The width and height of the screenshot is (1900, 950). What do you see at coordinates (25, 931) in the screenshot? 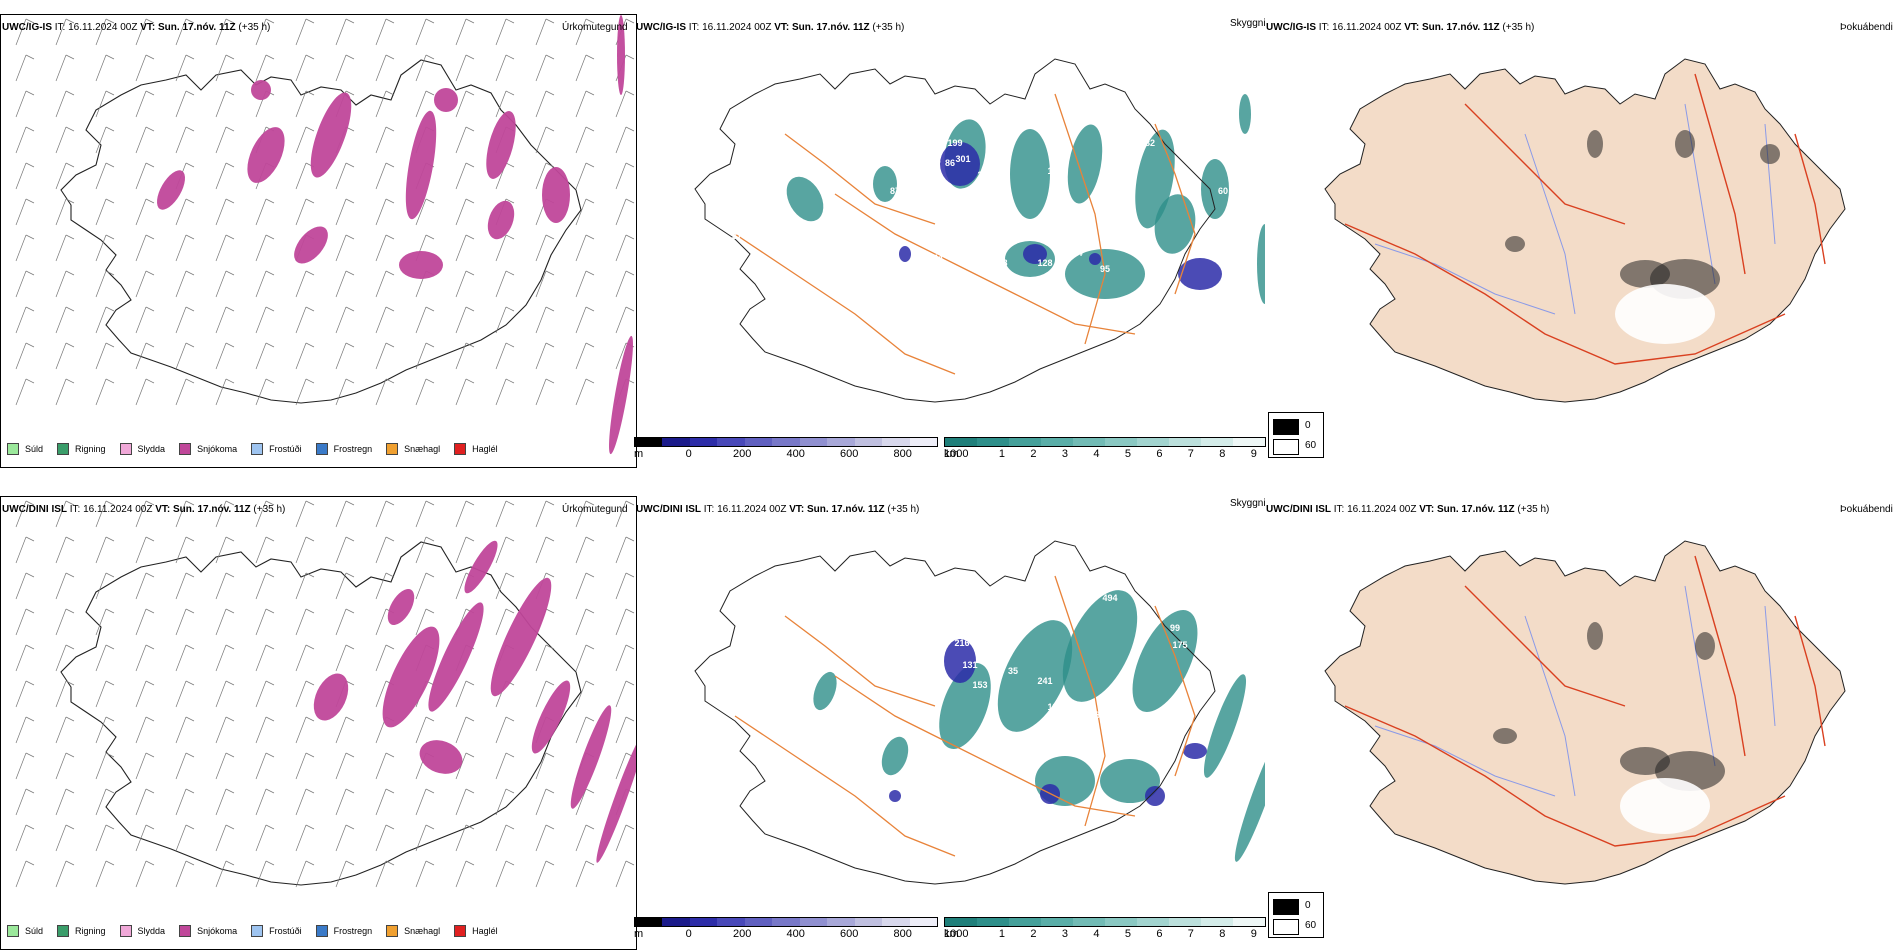
I see `legend-item: Súld` at bounding box center [25, 931].